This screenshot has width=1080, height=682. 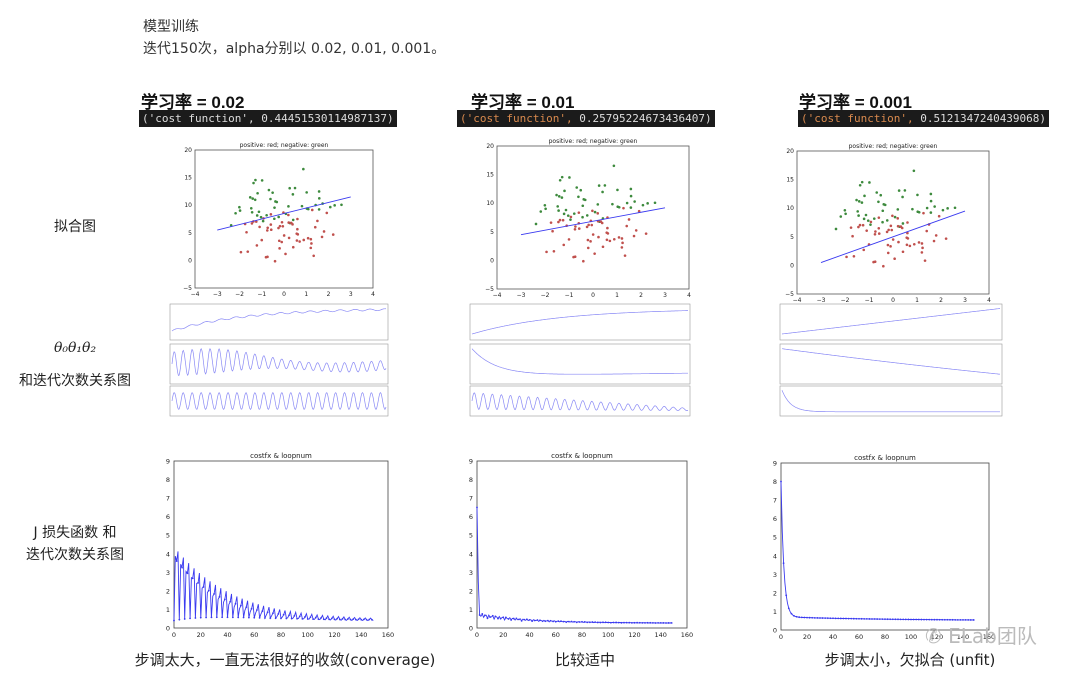 What do you see at coordinates (490, 175) in the screenshot?
I see `y-tick-label: 15` at bounding box center [490, 175].